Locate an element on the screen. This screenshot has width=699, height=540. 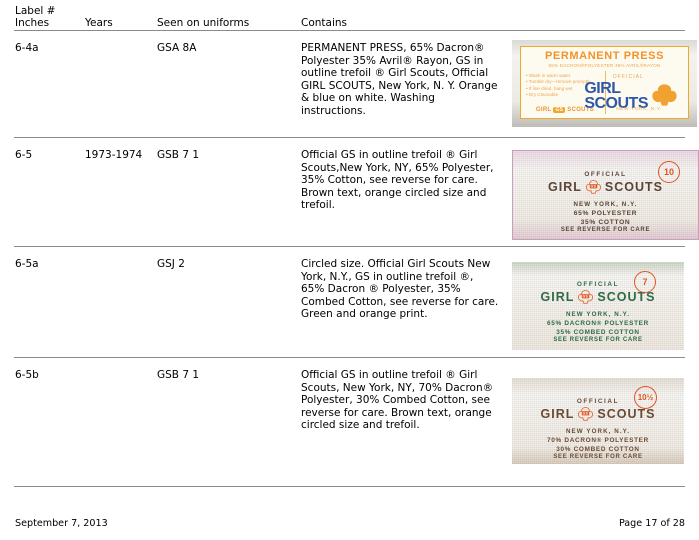
column-header-label-number: Label # Inches is located at coordinates (35, 17).